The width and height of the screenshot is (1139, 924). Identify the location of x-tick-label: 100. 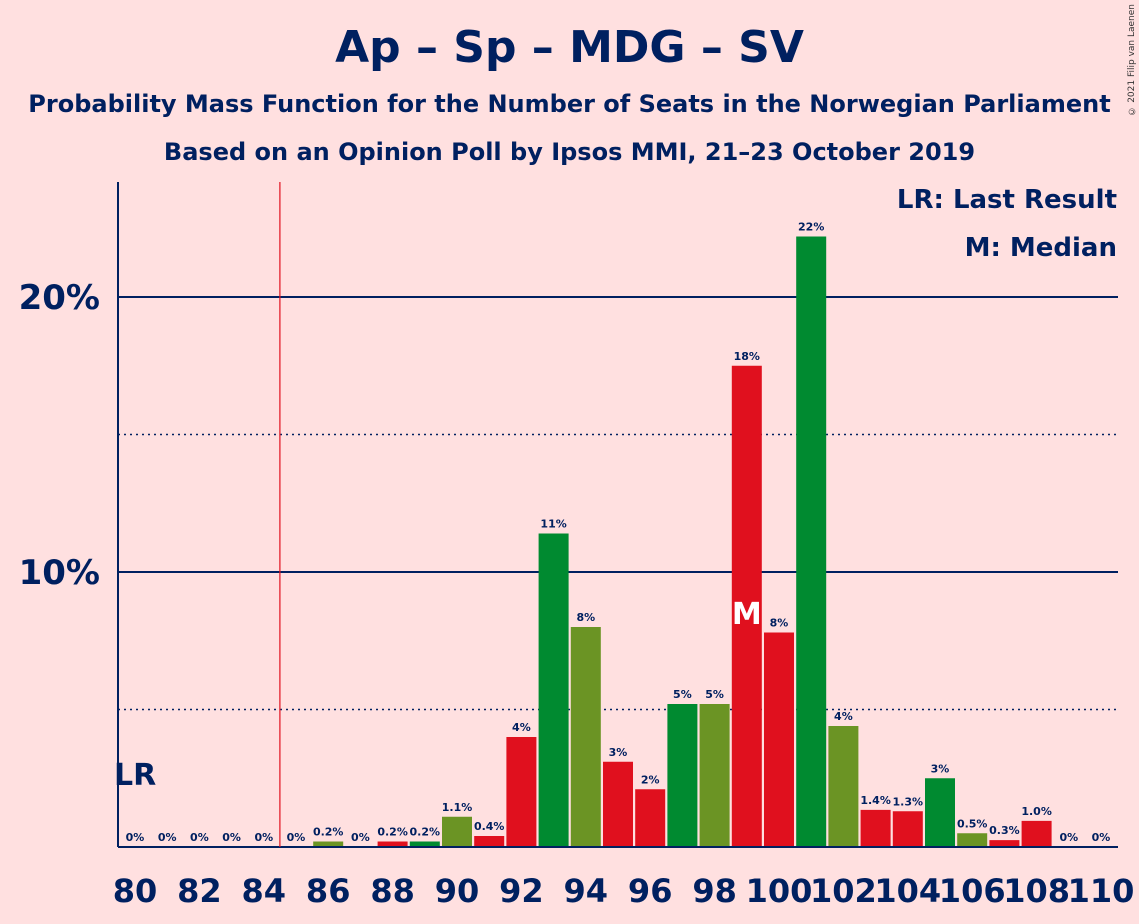
(779, 891).